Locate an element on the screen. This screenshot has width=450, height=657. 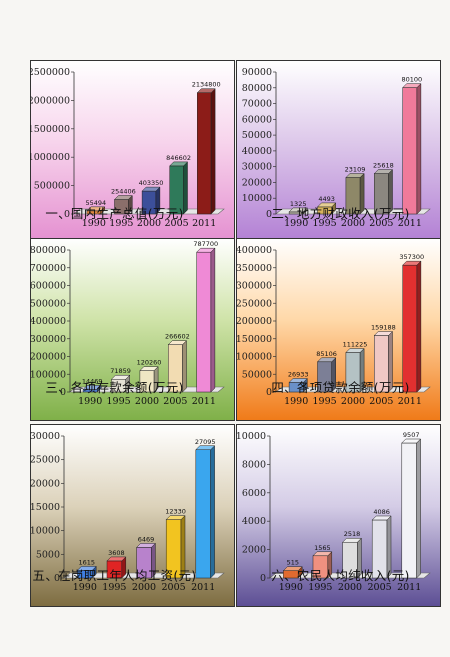
bar-value-label: 515 is located at coordinates (293, 563).